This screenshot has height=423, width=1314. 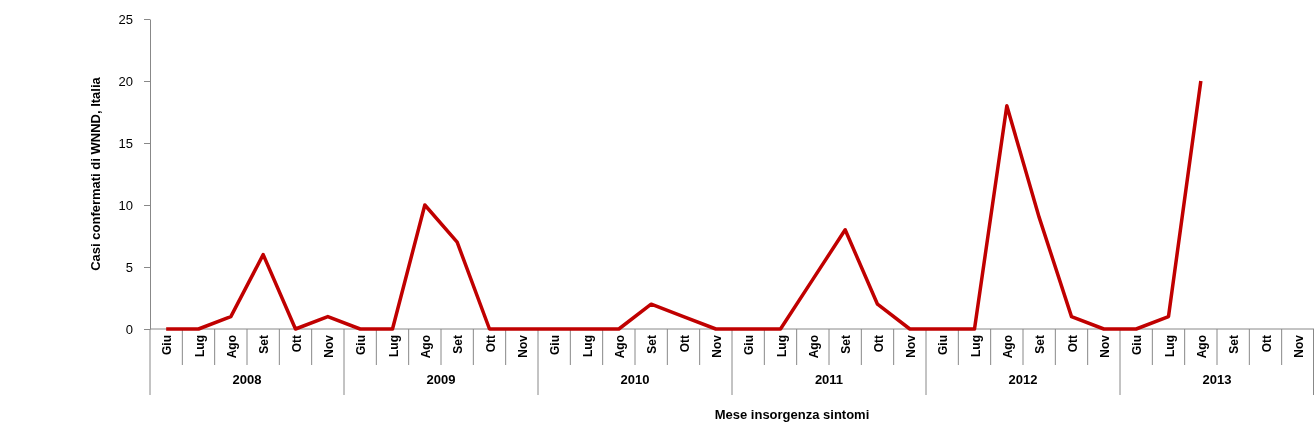 I want to click on y-tick-label: 25, so click(x=125, y=19).